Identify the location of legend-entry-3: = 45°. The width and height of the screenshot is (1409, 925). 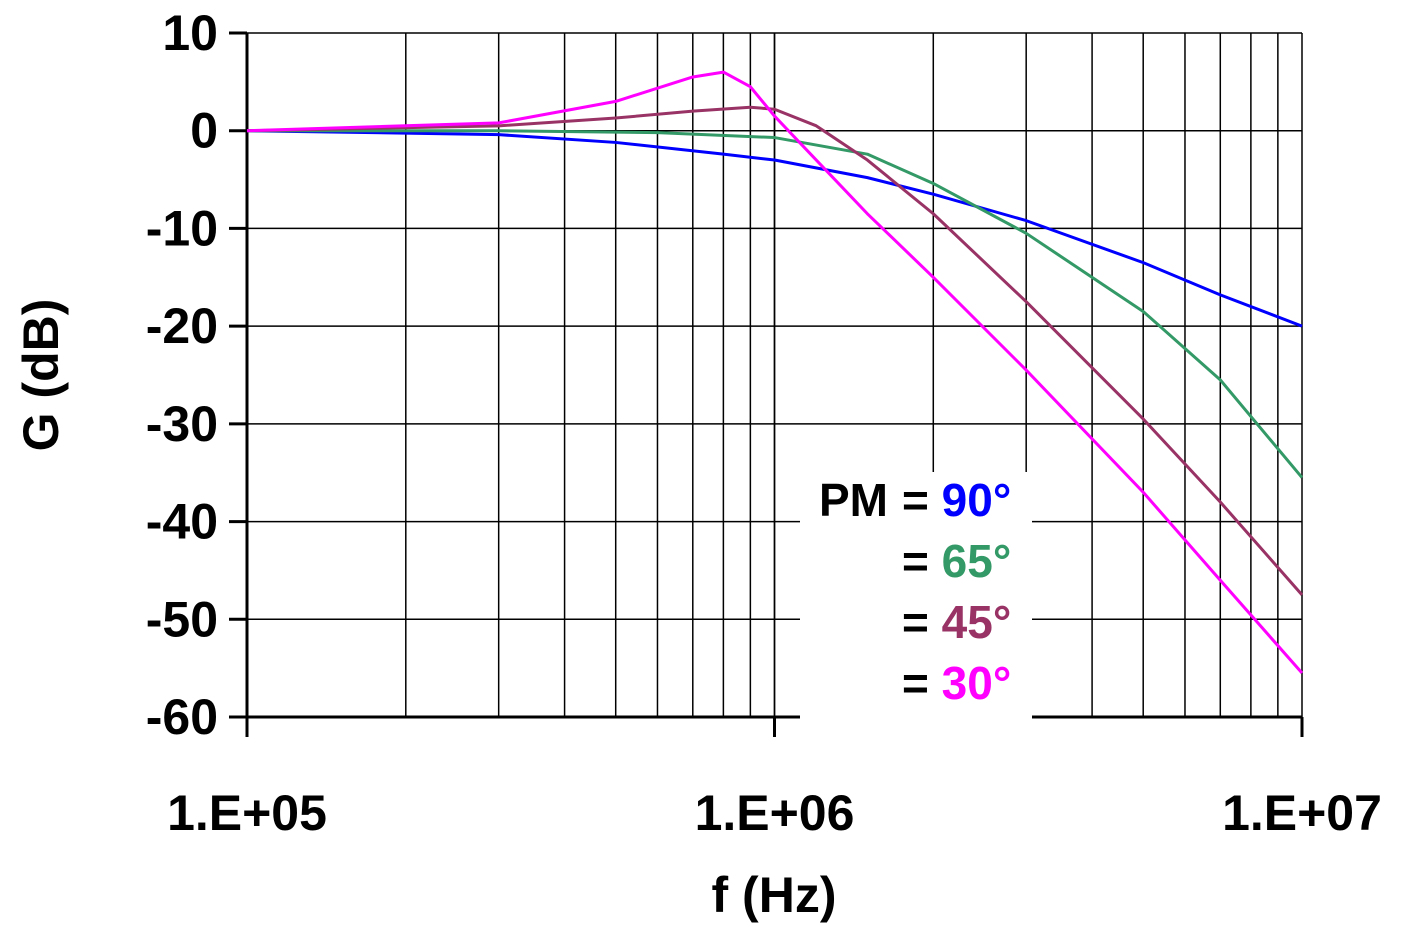
(956, 622).